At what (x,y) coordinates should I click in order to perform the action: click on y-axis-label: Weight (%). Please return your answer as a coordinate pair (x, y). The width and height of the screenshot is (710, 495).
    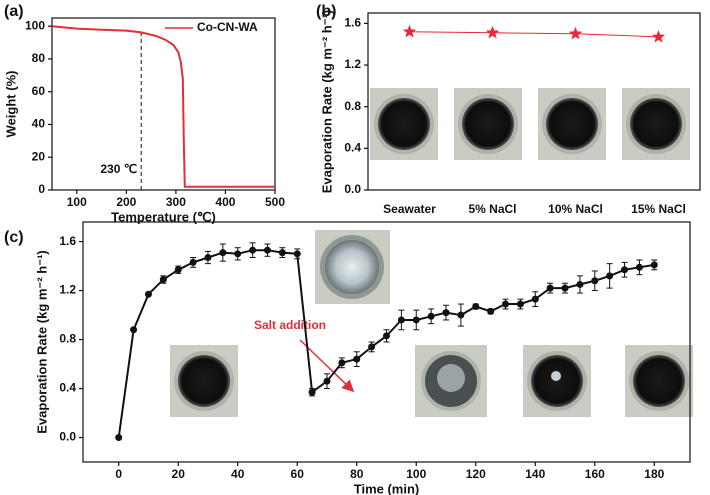
    Looking at the image, I should click on (10, 104).